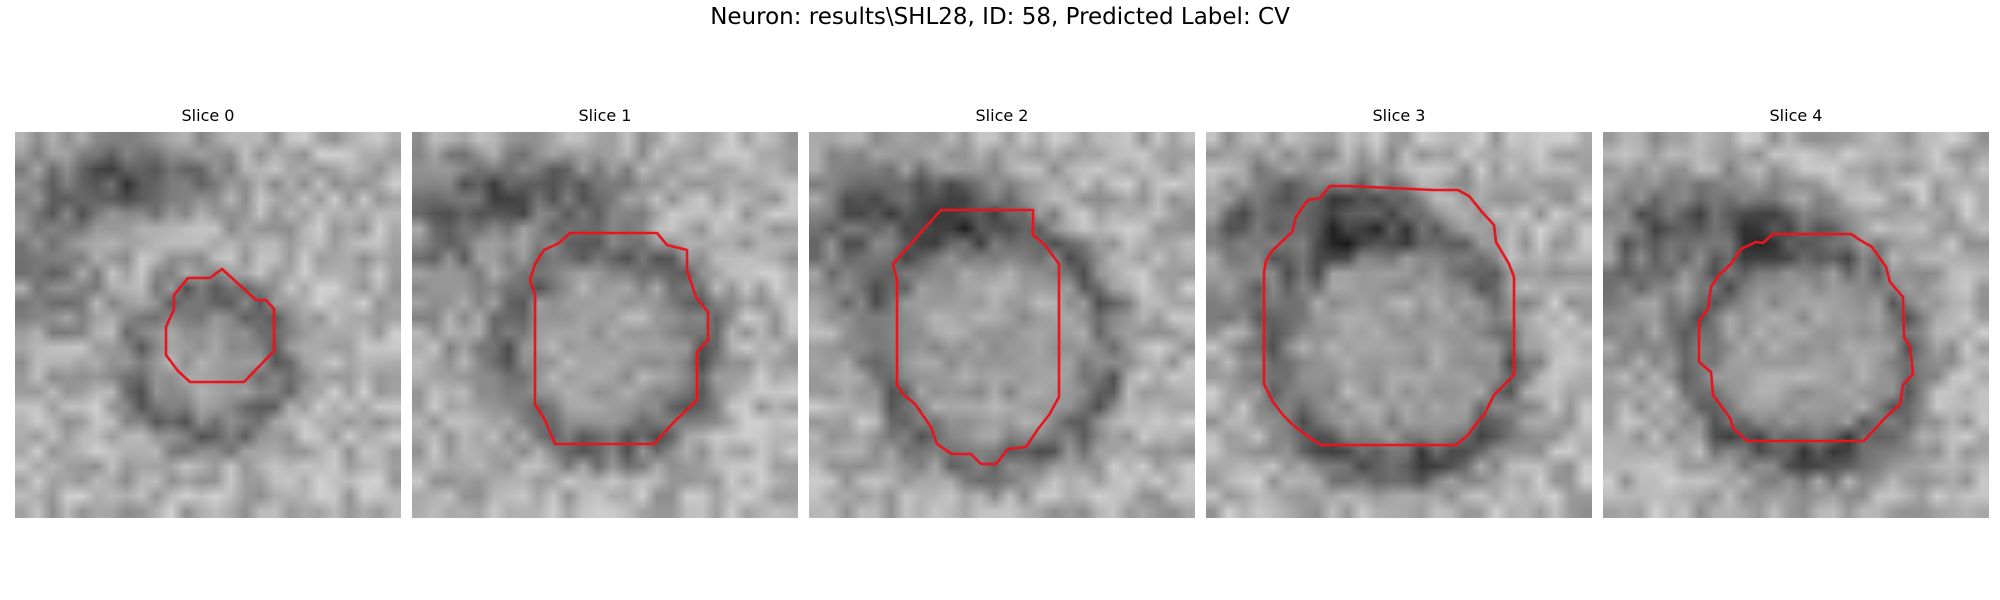  Describe the element at coordinates (1002, 115) in the screenshot. I see `slice-title: Slice 2` at that location.